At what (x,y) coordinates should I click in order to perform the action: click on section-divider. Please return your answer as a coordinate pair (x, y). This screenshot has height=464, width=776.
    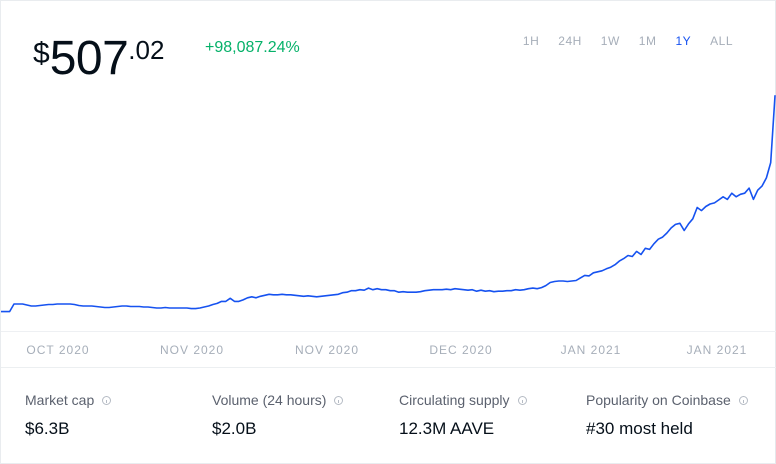
    Looking at the image, I should click on (388, 367).